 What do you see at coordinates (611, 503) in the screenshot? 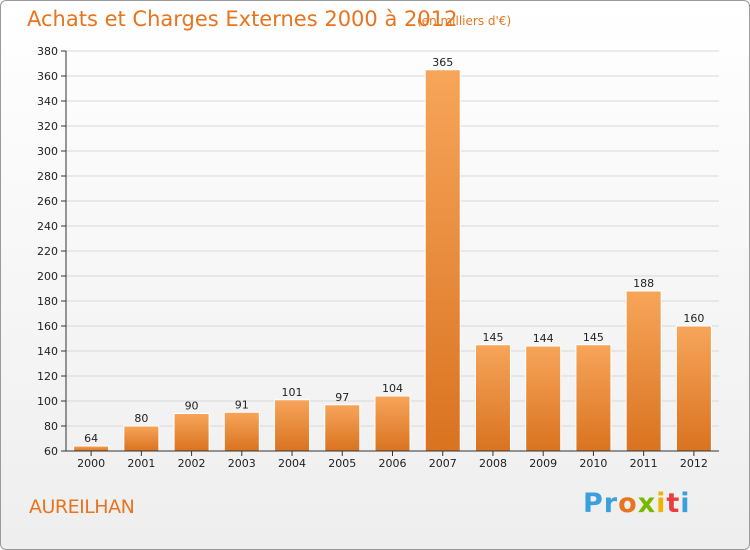
I see `logo-letter: r` at bounding box center [611, 503].